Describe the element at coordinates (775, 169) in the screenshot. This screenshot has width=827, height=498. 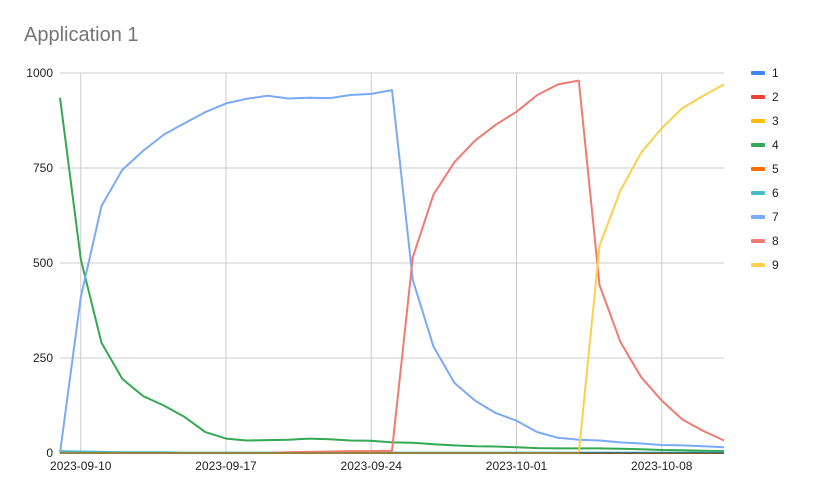
I see `legend-label-5: 5` at that location.